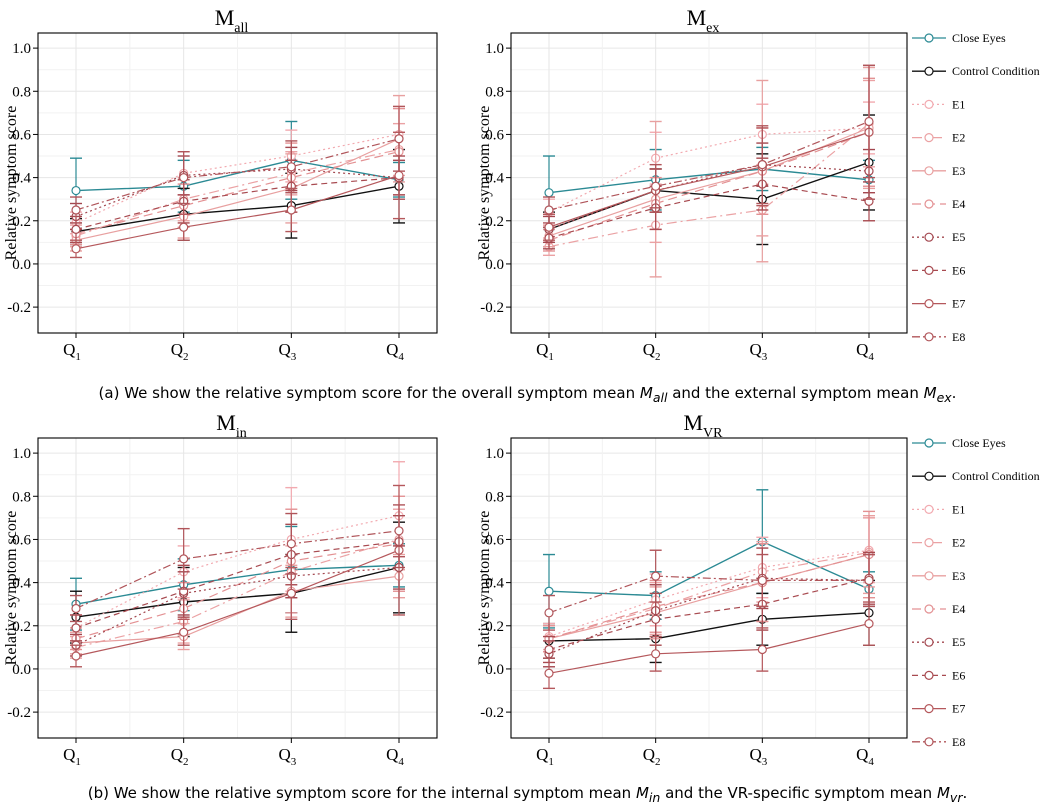 The height and width of the screenshot is (812, 1055). What do you see at coordinates (958, 171) in the screenshot?
I see `legend-label: E3` at bounding box center [958, 171].